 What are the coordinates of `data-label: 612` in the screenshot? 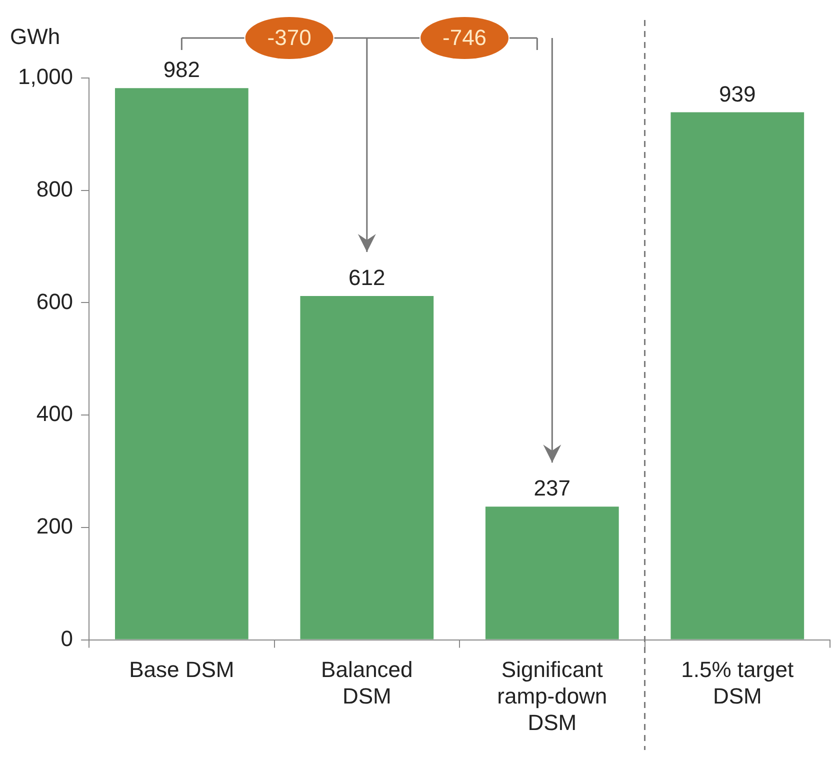 It's located at (367, 277).